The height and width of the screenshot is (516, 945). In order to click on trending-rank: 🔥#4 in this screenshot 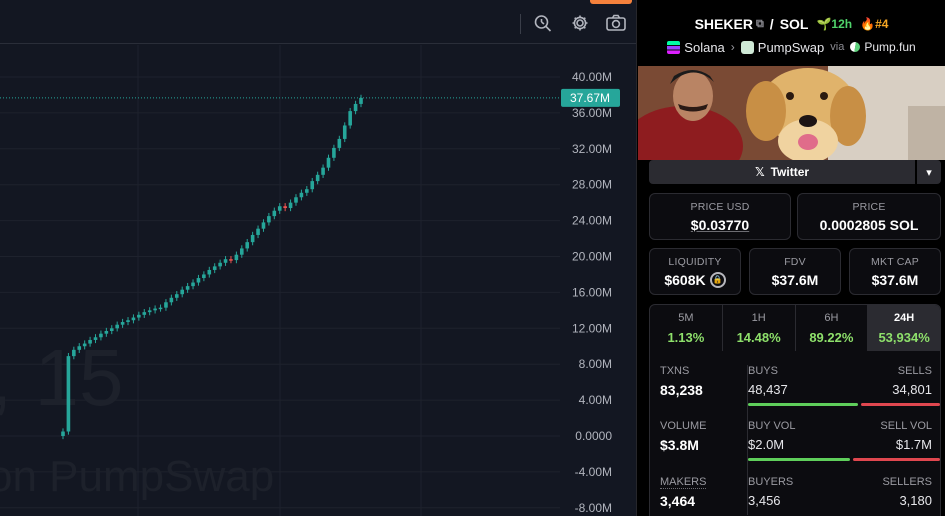, I will do `click(874, 24)`.